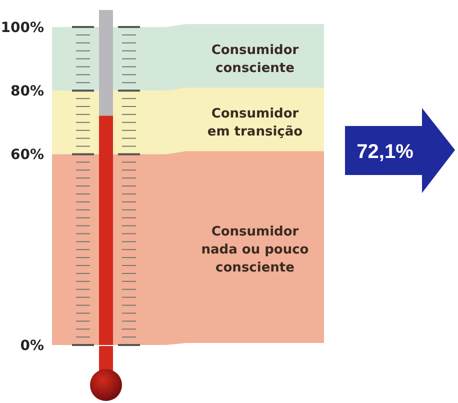  Describe the element at coordinates (255, 250) in the screenshot. I see `band-label: Consumidor nada ou pouco consciente` at that location.